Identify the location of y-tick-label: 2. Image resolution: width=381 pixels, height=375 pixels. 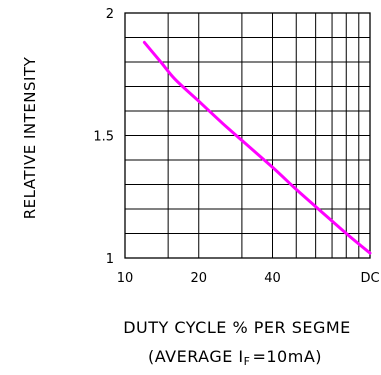
(110, 14).